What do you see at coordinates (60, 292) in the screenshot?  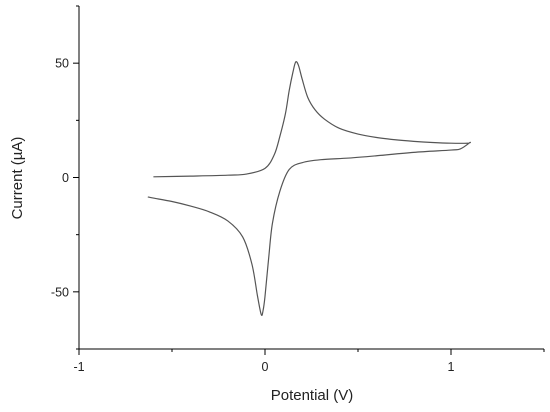 I see `y-tick-label: -50` at bounding box center [60, 292].